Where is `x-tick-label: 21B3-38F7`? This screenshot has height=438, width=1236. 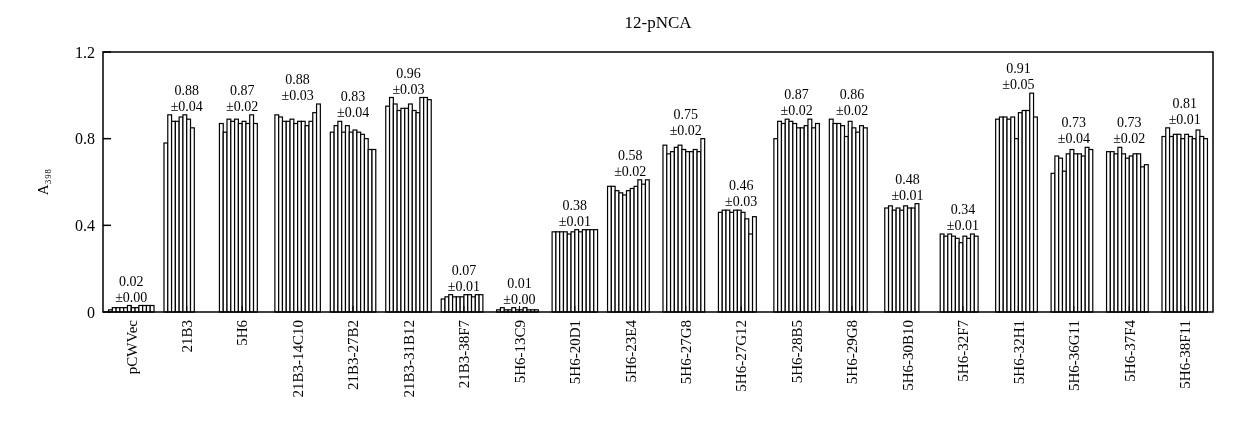
x-tick-label: 21B3-38F7 is located at coordinates (464, 354).